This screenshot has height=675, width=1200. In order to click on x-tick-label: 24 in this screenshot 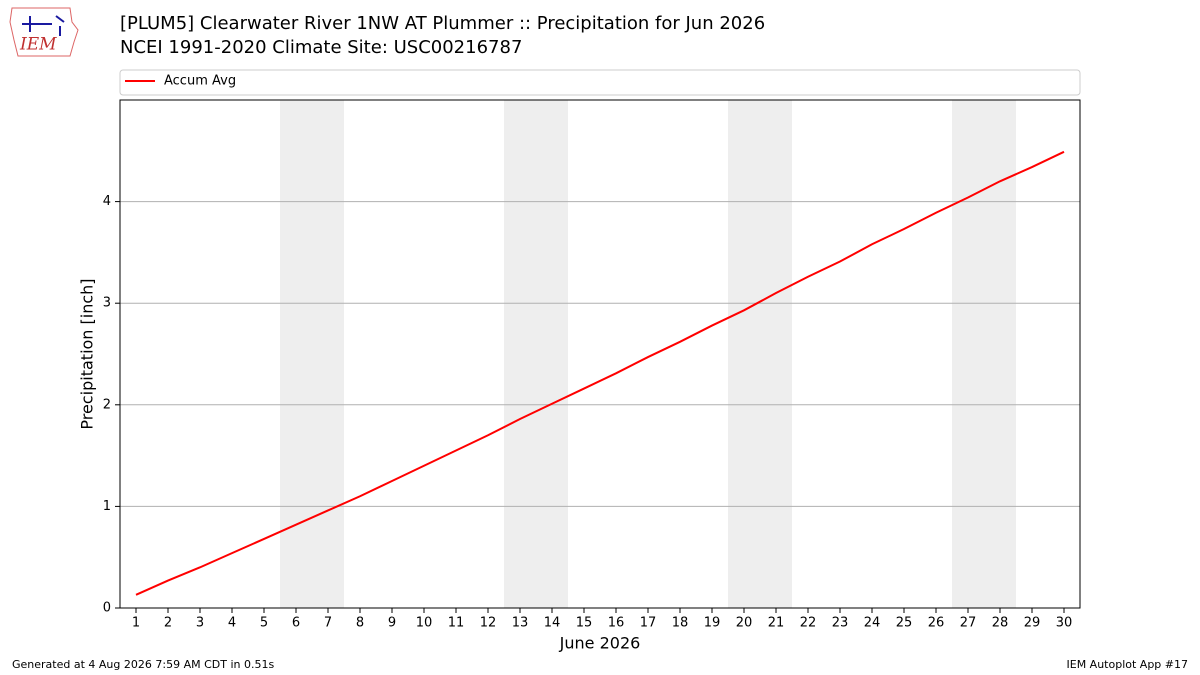, I will do `click(872, 623)`.